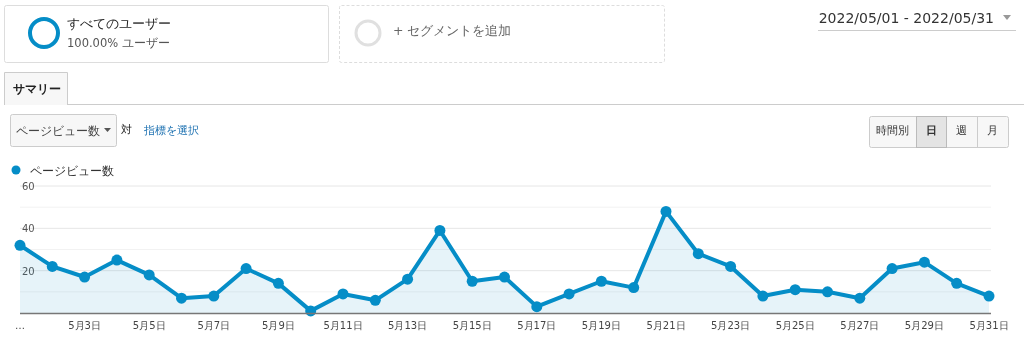  Describe the element at coordinates (408, 325) in the screenshot. I see `x-tick-label: 5月13日` at that location.